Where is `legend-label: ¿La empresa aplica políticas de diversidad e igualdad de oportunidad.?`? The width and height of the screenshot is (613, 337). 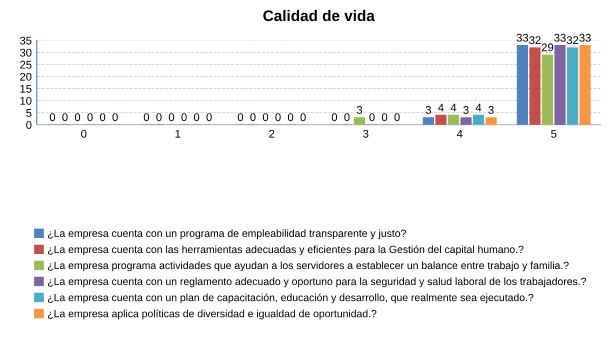
legend-label: ¿La empresa aplica políticas de diversidad e igualdad de oportunidad.? is located at coordinates (212, 315).